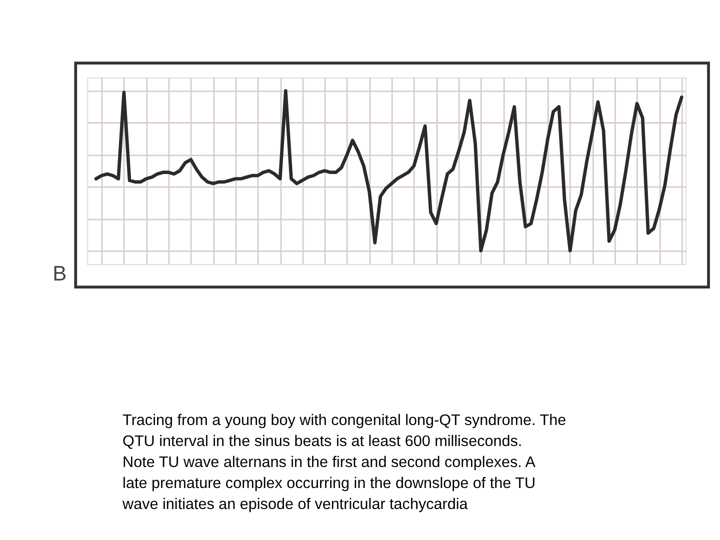 This screenshot has height=540, width=720. What do you see at coordinates (344, 463) in the screenshot?
I see `text: Tracing from a young boy with congenital long-QT syndrome. The QTU interval in the sinus beats is at least 600 milliseconds. Note TU wave alternans in the first and second complexes. A late premature complex occurring in the downslope of the TU wave initiates an episode of ventricular tachycardia` at bounding box center [344, 463].